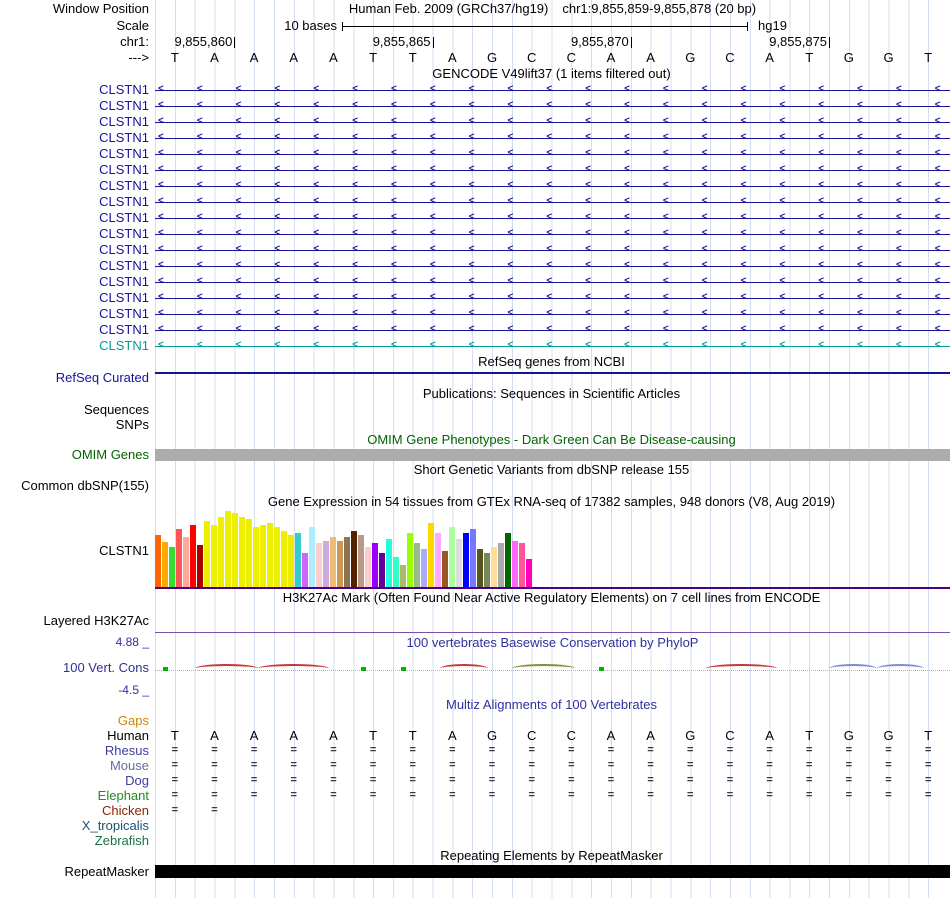 This screenshot has width=950, height=898. What do you see at coordinates (552, 378) in the screenshot?
I see `refseq-track` at bounding box center [552, 378].